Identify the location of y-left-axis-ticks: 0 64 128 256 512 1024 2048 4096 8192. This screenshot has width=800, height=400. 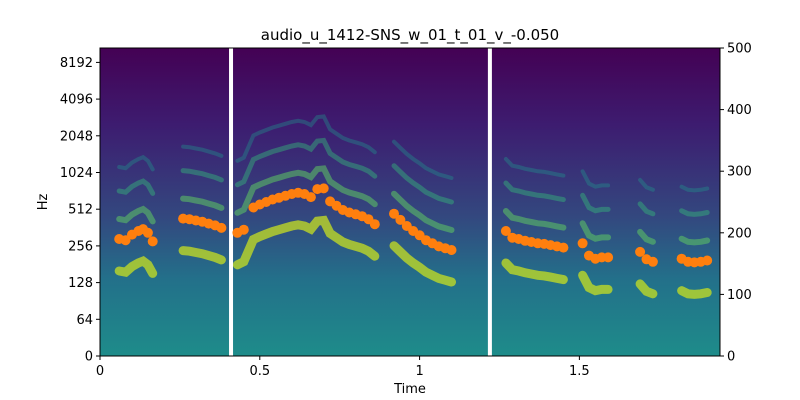
(80, 210).